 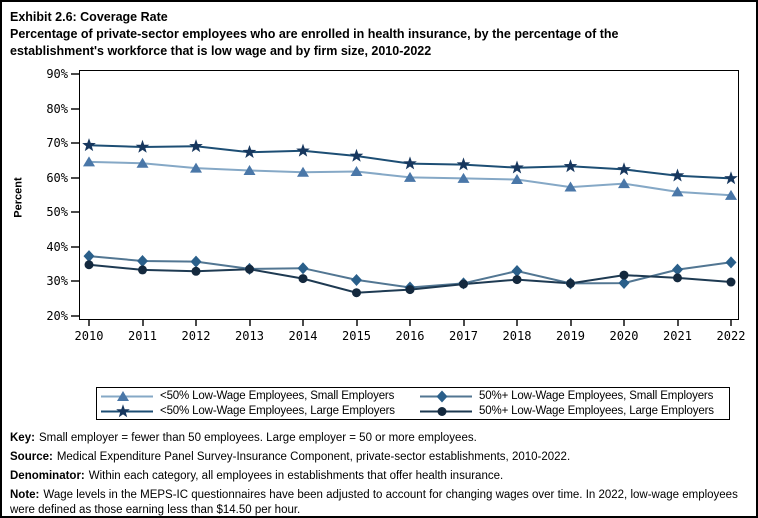 I want to click on footnote-label: Denominator:, so click(x=47, y=476).